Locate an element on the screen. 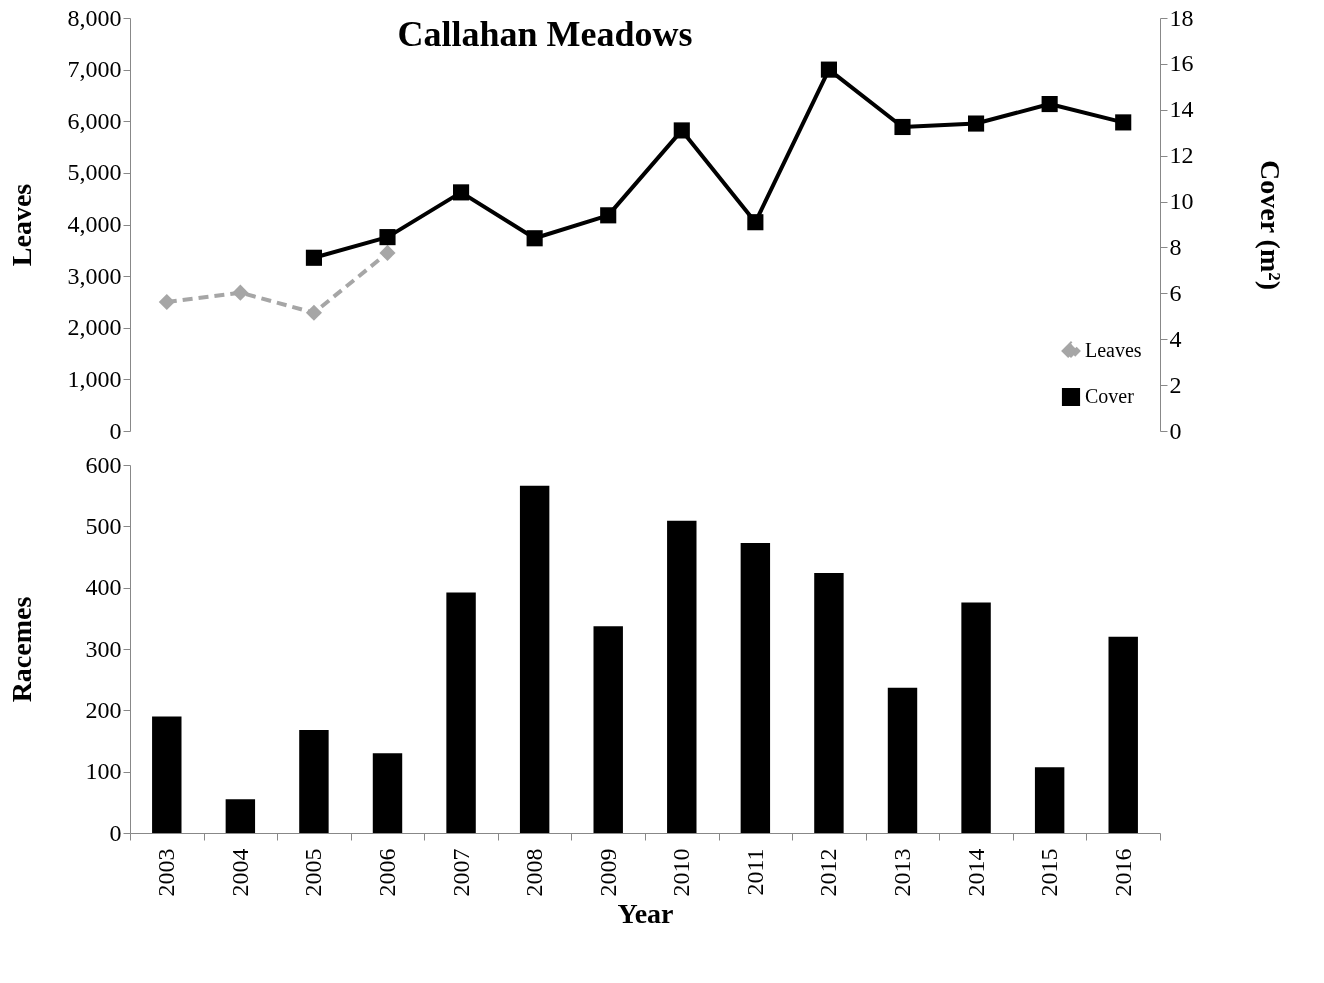 The width and height of the screenshot is (1324, 983). legend-label: Leaves is located at coordinates (1113, 350).